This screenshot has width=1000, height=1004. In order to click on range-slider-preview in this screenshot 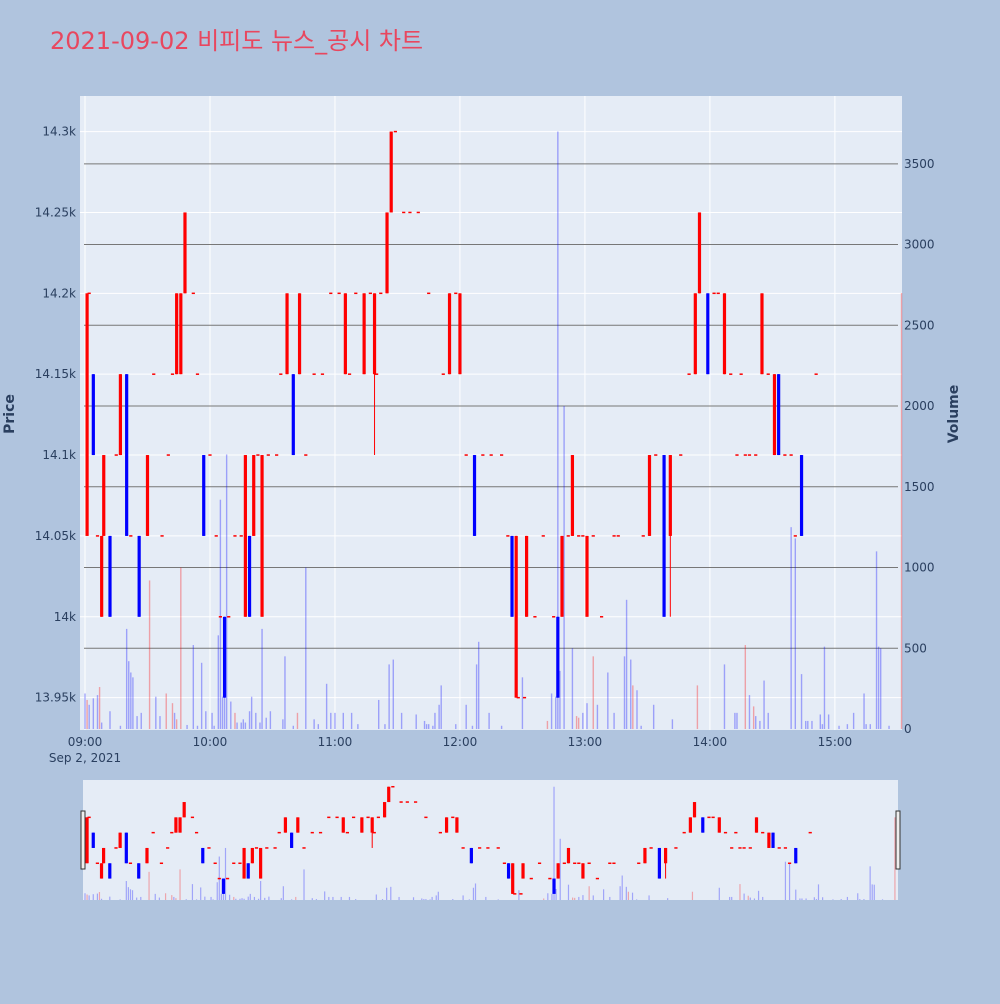, I will do `click(490, 842)`.